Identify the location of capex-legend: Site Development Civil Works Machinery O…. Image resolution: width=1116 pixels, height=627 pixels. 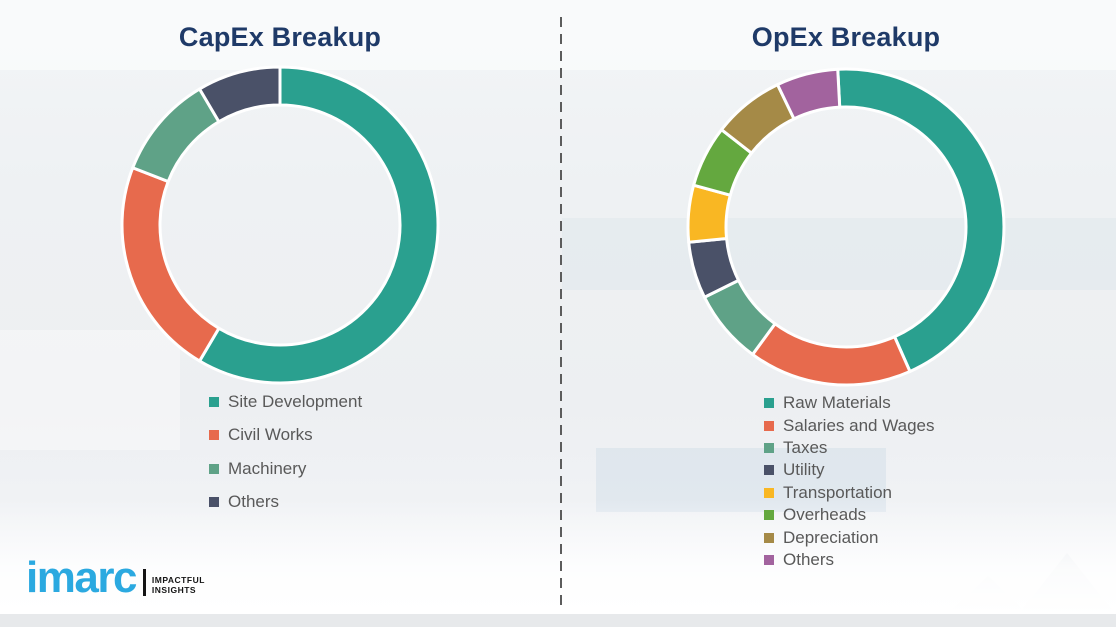
(285, 452).